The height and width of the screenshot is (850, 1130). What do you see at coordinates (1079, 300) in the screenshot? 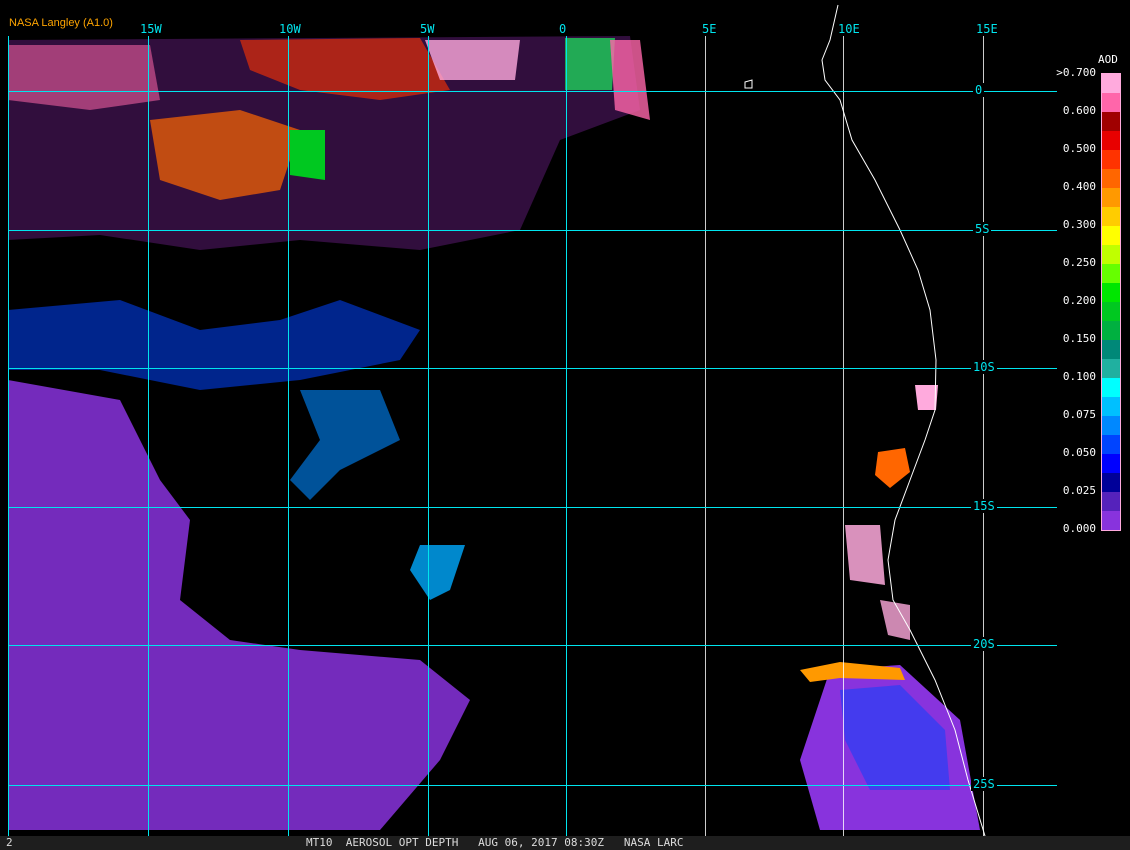
I see `legend-tick-label: 0.200` at bounding box center [1079, 300].